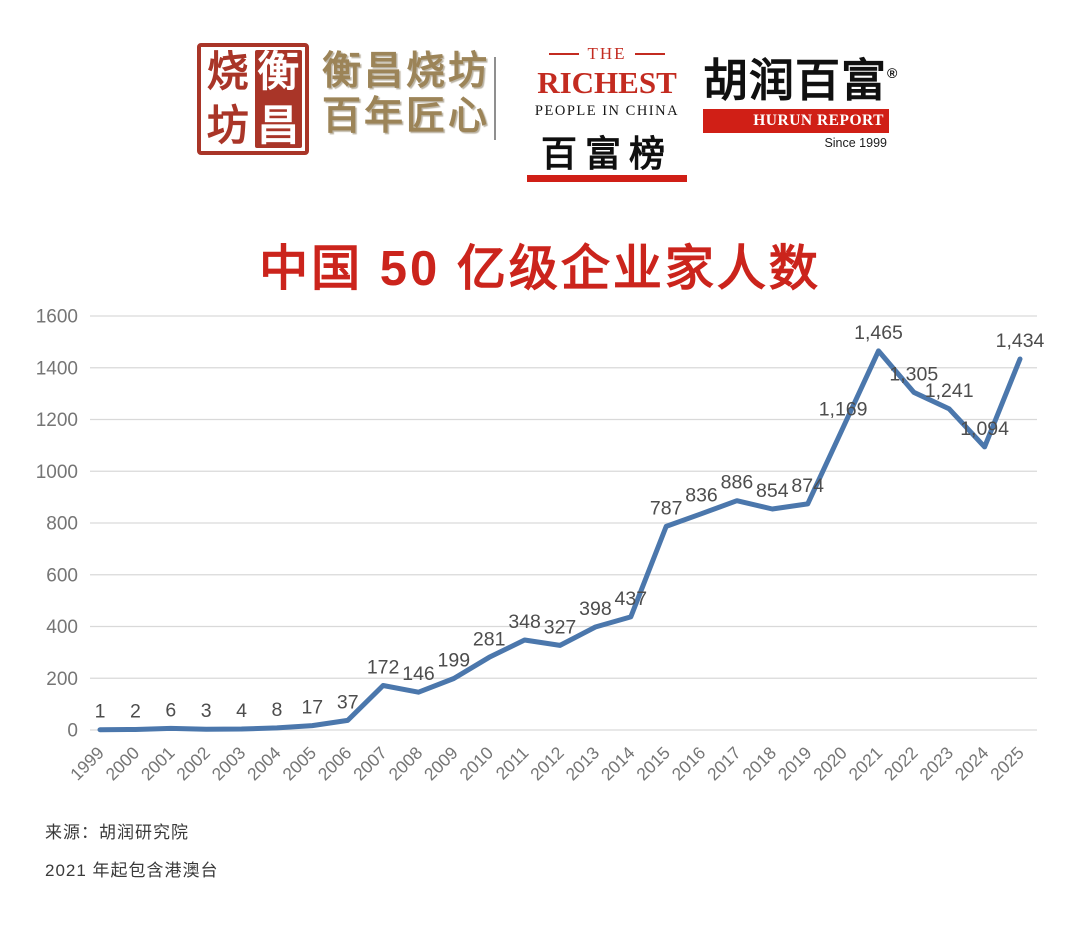 The height and width of the screenshot is (925, 1080). Describe the element at coordinates (253, 99) in the screenshot. I see `hengchang-seal-logo: 烧 坊 衡 昌` at that location.